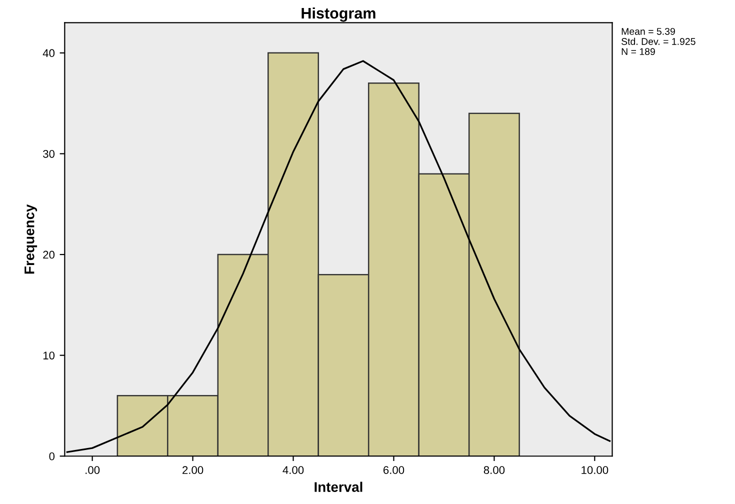  I want to click on x-tick-label: 2.00, so click(193, 470).